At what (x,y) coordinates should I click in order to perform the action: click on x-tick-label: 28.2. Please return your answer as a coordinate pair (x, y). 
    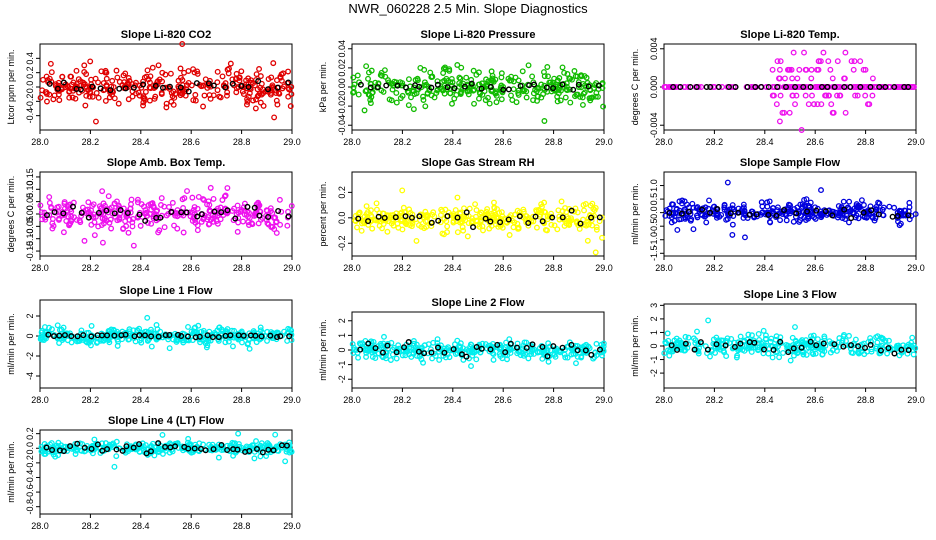
    Looking at the image, I should click on (403, 142).